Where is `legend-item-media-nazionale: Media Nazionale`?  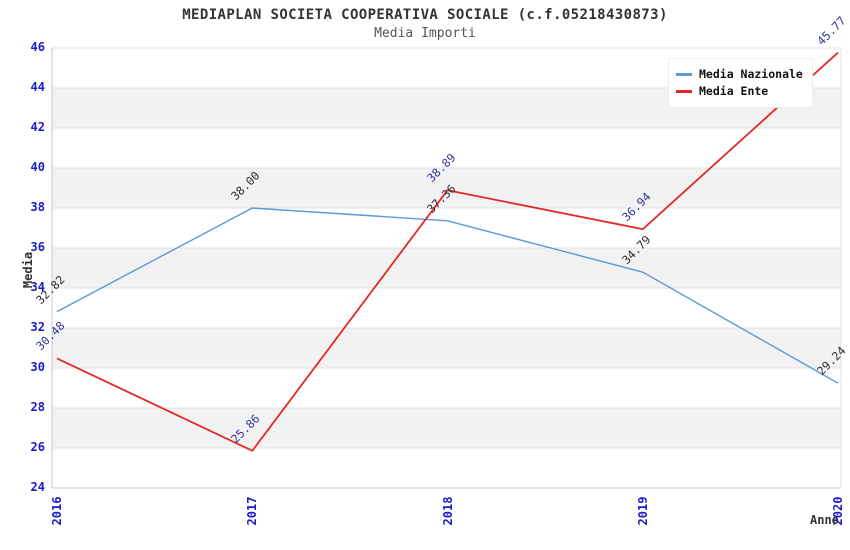 legend-item-media-nazionale: Media Nazionale is located at coordinates (739, 74).